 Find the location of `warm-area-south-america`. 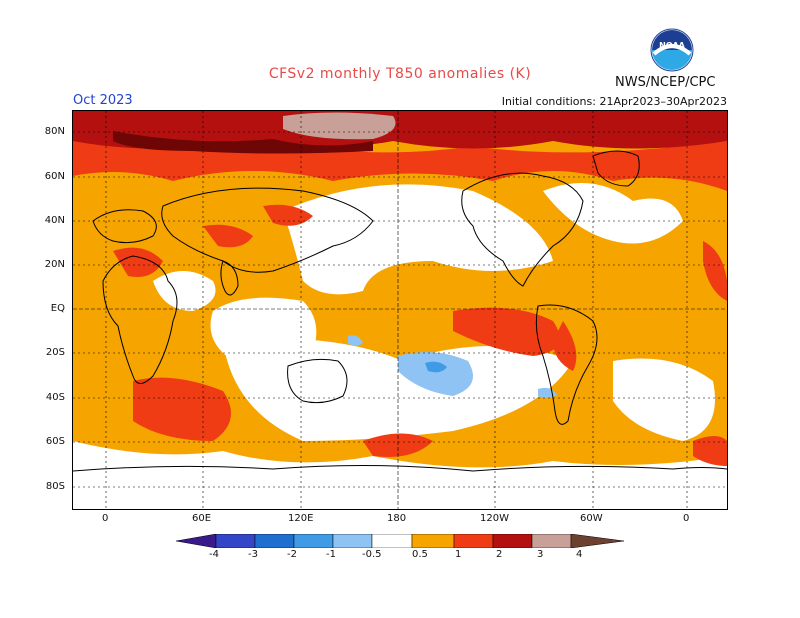

warm-area-south-america is located at coordinates (565, 346).